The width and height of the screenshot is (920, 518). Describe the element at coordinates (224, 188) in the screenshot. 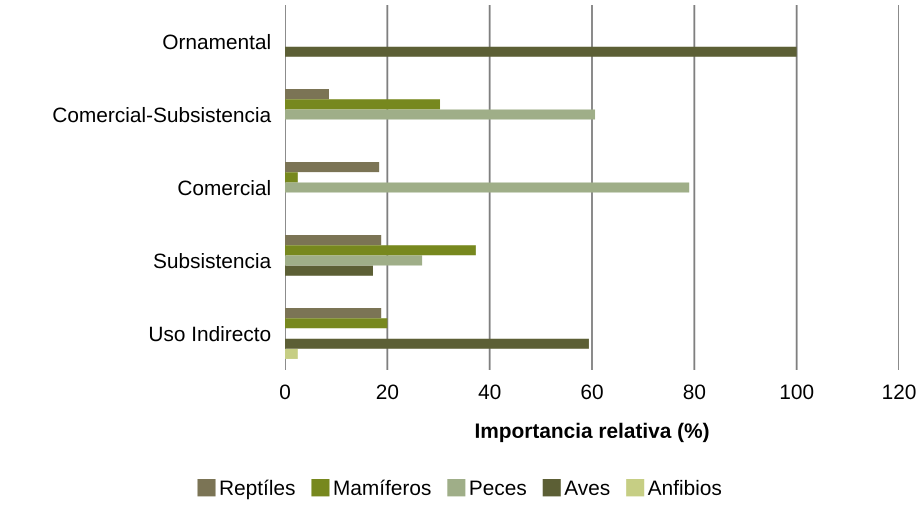

I see `y-tick-label: Comercial` at that location.